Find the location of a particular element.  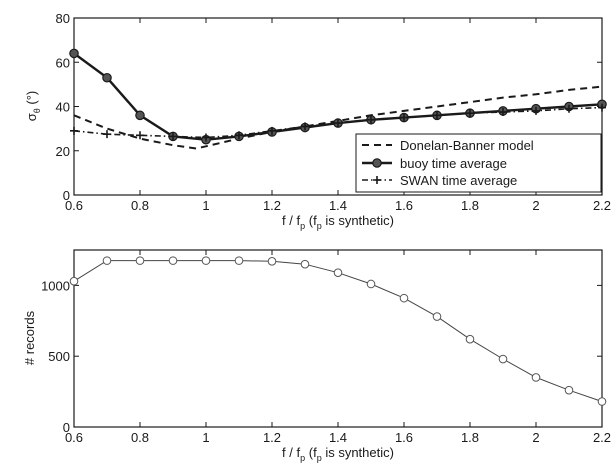

ytick-label: 500 is located at coordinates (59, 356).